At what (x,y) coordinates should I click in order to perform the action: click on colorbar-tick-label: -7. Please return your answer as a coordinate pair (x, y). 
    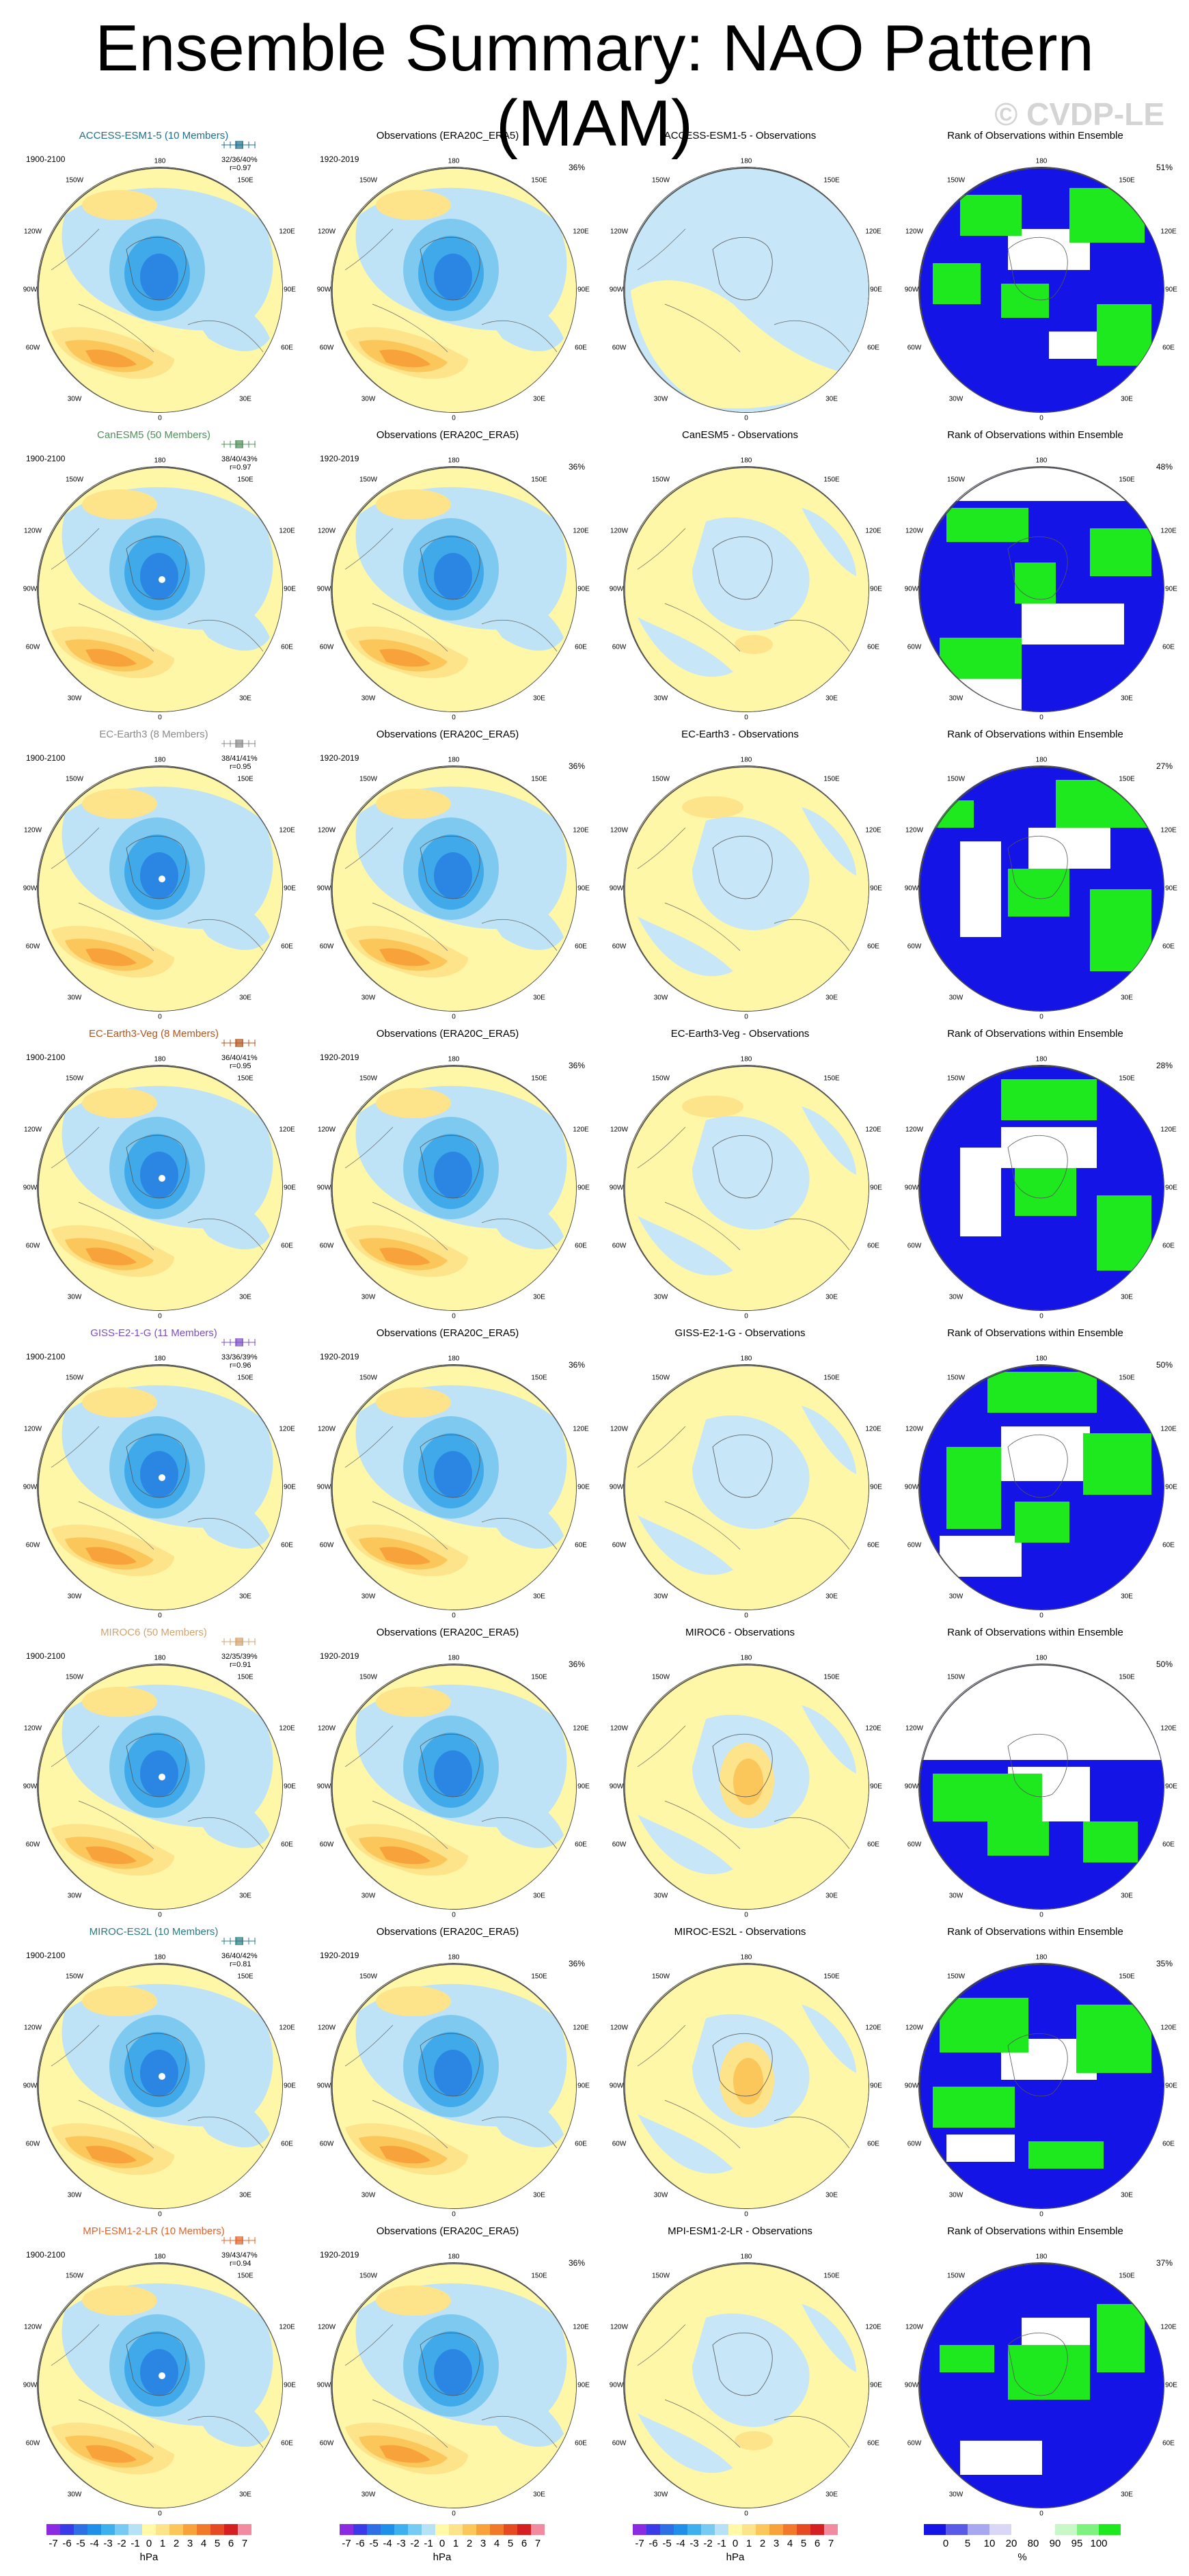
    Looking at the image, I should click on (54, 2544).